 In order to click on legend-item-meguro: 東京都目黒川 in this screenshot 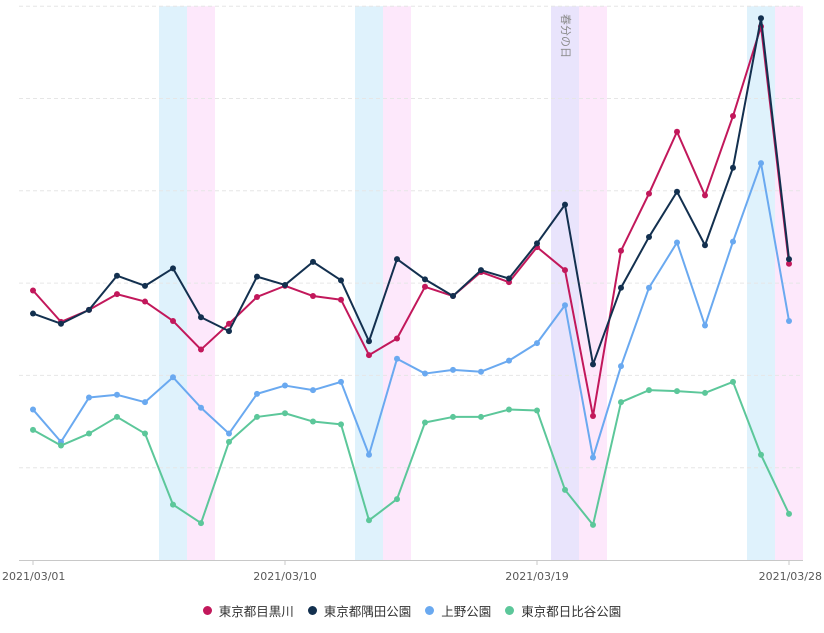, I will do `click(248, 610)`.